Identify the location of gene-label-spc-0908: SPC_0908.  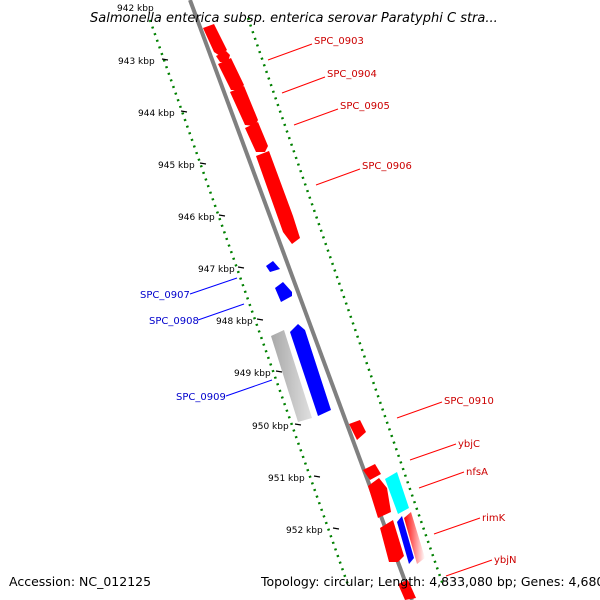
(174, 321).